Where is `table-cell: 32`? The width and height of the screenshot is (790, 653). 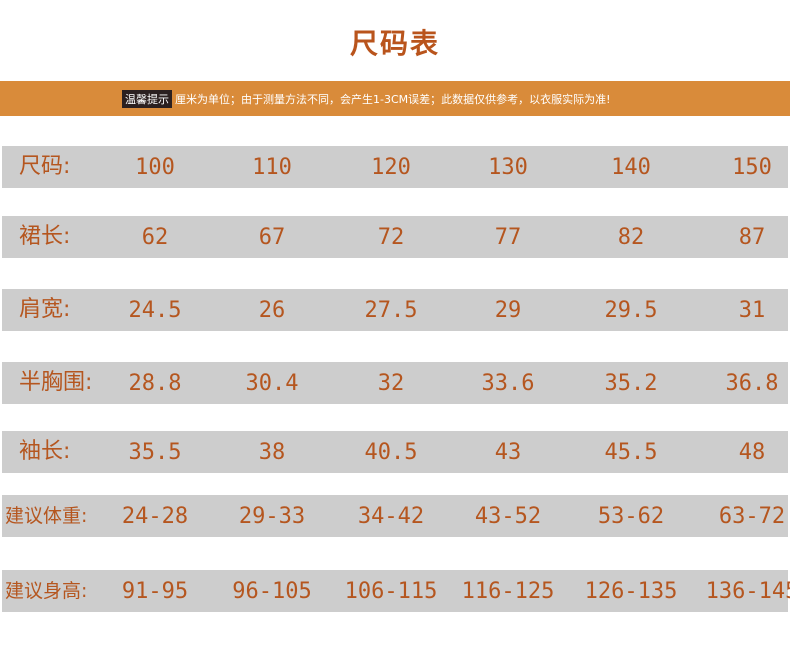
table-cell: 32 is located at coordinates (391, 383).